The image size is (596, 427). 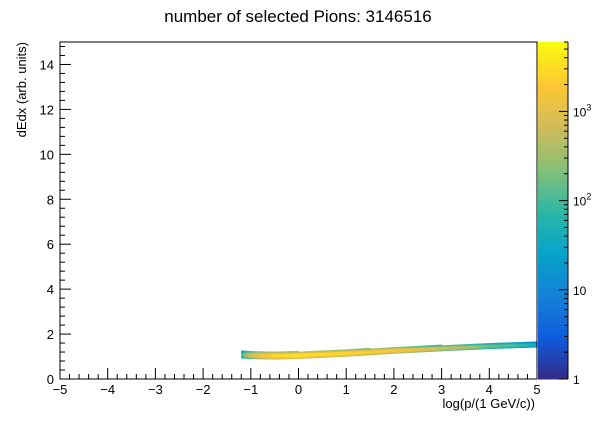 What do you see at coordinates (553, 211) in the screenshot?
I see `color-scale-bar` at bounding box center [553, 211].